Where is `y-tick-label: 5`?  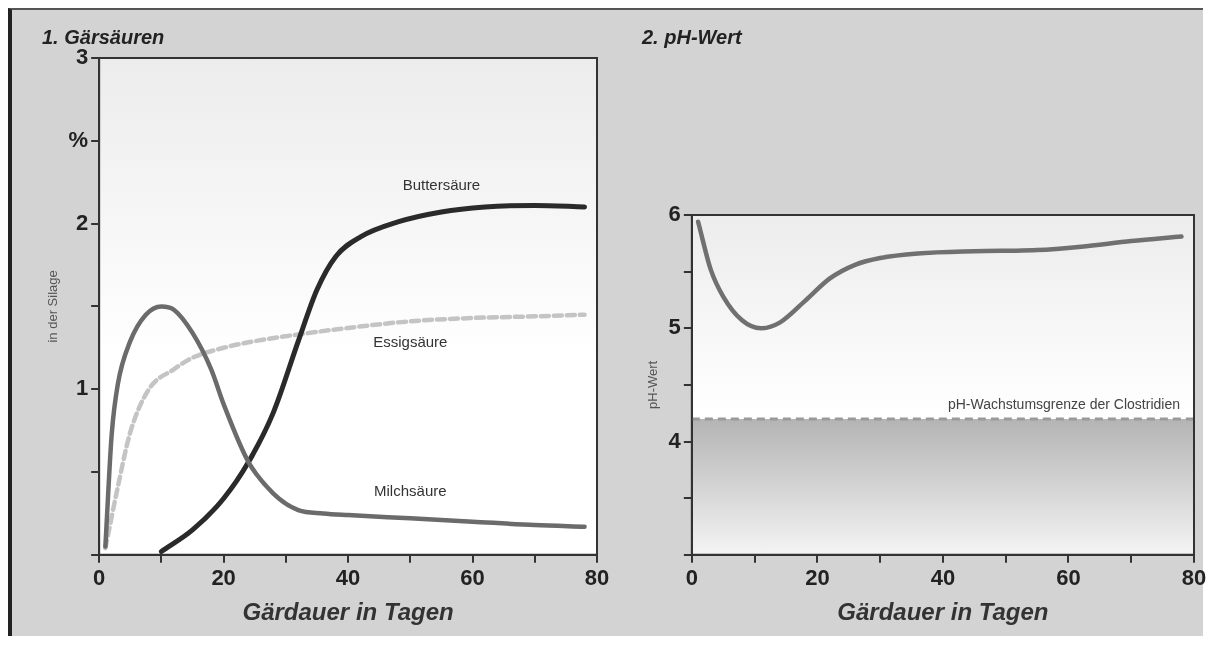
y-tick-label: 5 is located at coordinates (674, 327).